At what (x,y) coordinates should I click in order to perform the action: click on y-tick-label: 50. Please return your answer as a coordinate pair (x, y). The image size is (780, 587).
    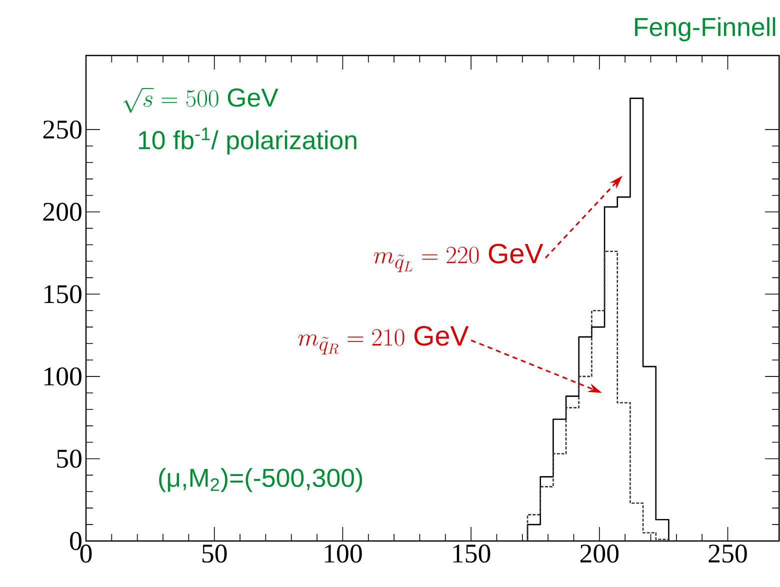
    Looking at the image, I should click on (69, 459).